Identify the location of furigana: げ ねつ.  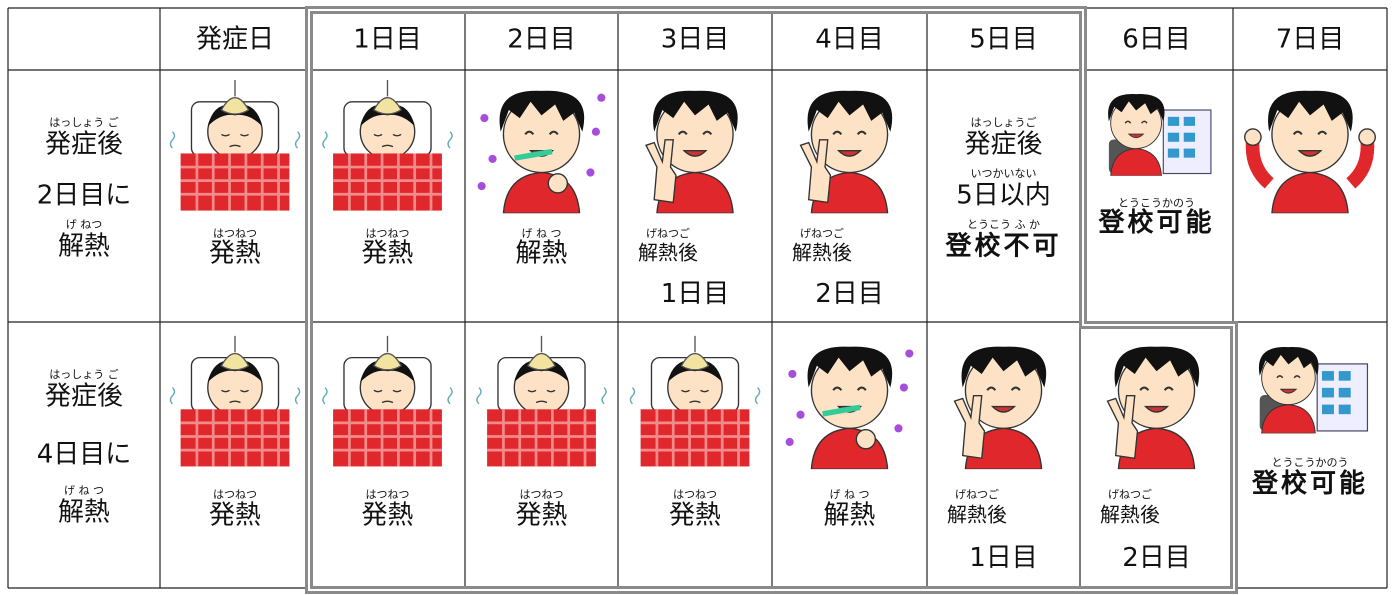
(84, 224).